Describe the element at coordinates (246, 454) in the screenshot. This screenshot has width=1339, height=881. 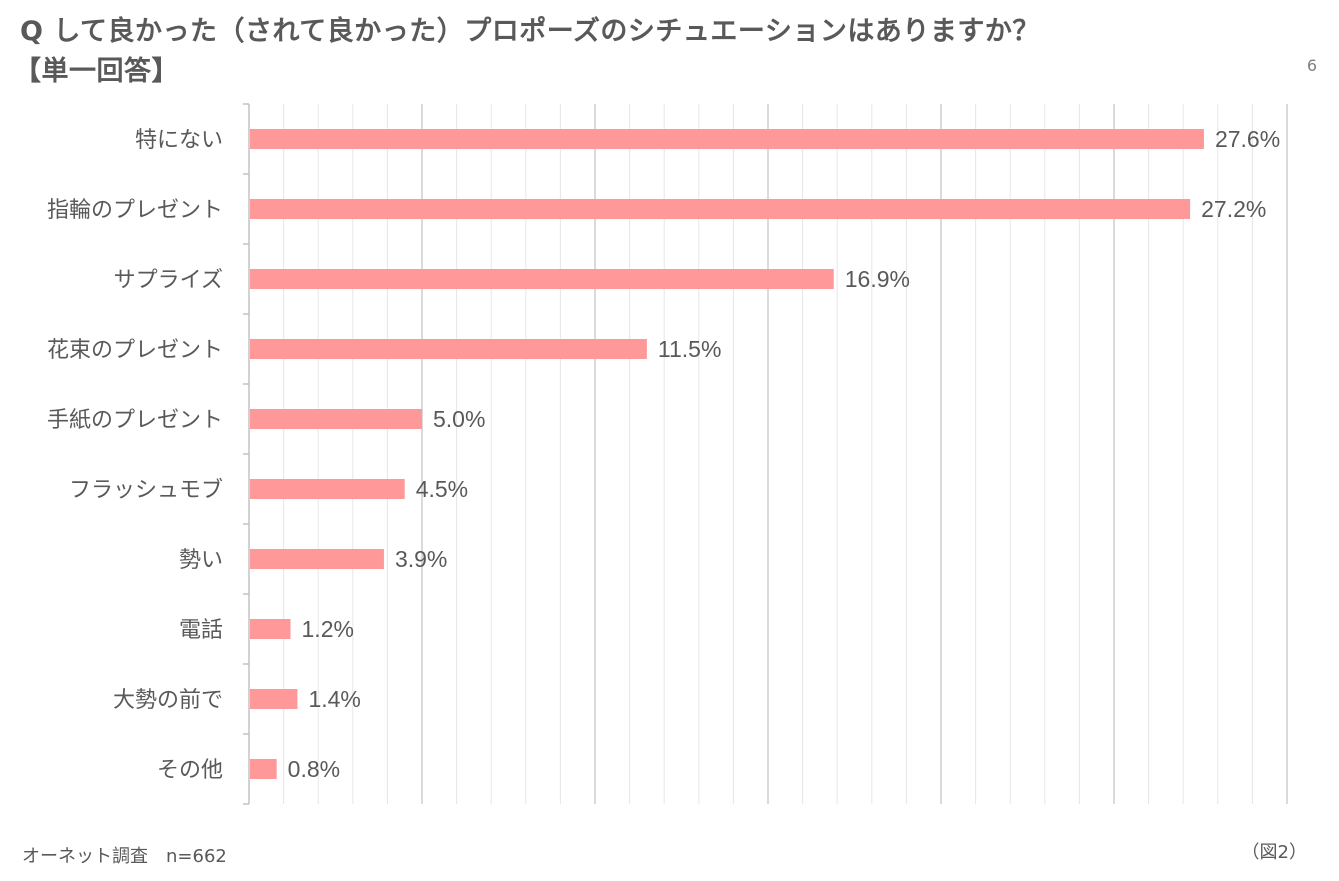
I see `category-axis` at that location.